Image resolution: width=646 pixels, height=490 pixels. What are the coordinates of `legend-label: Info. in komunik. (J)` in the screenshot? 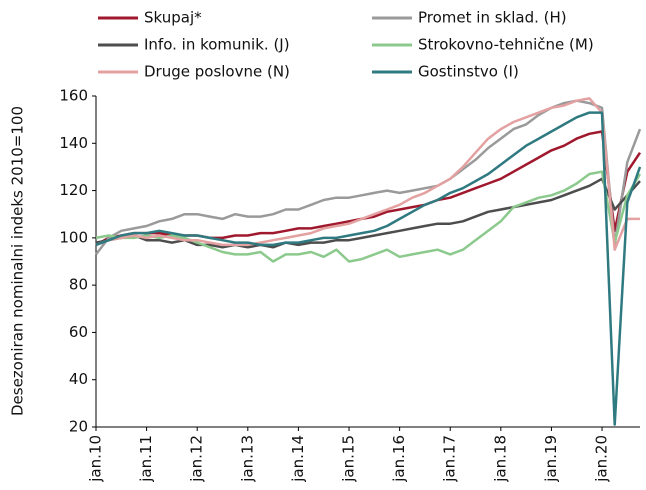 It's located at (217, 45).